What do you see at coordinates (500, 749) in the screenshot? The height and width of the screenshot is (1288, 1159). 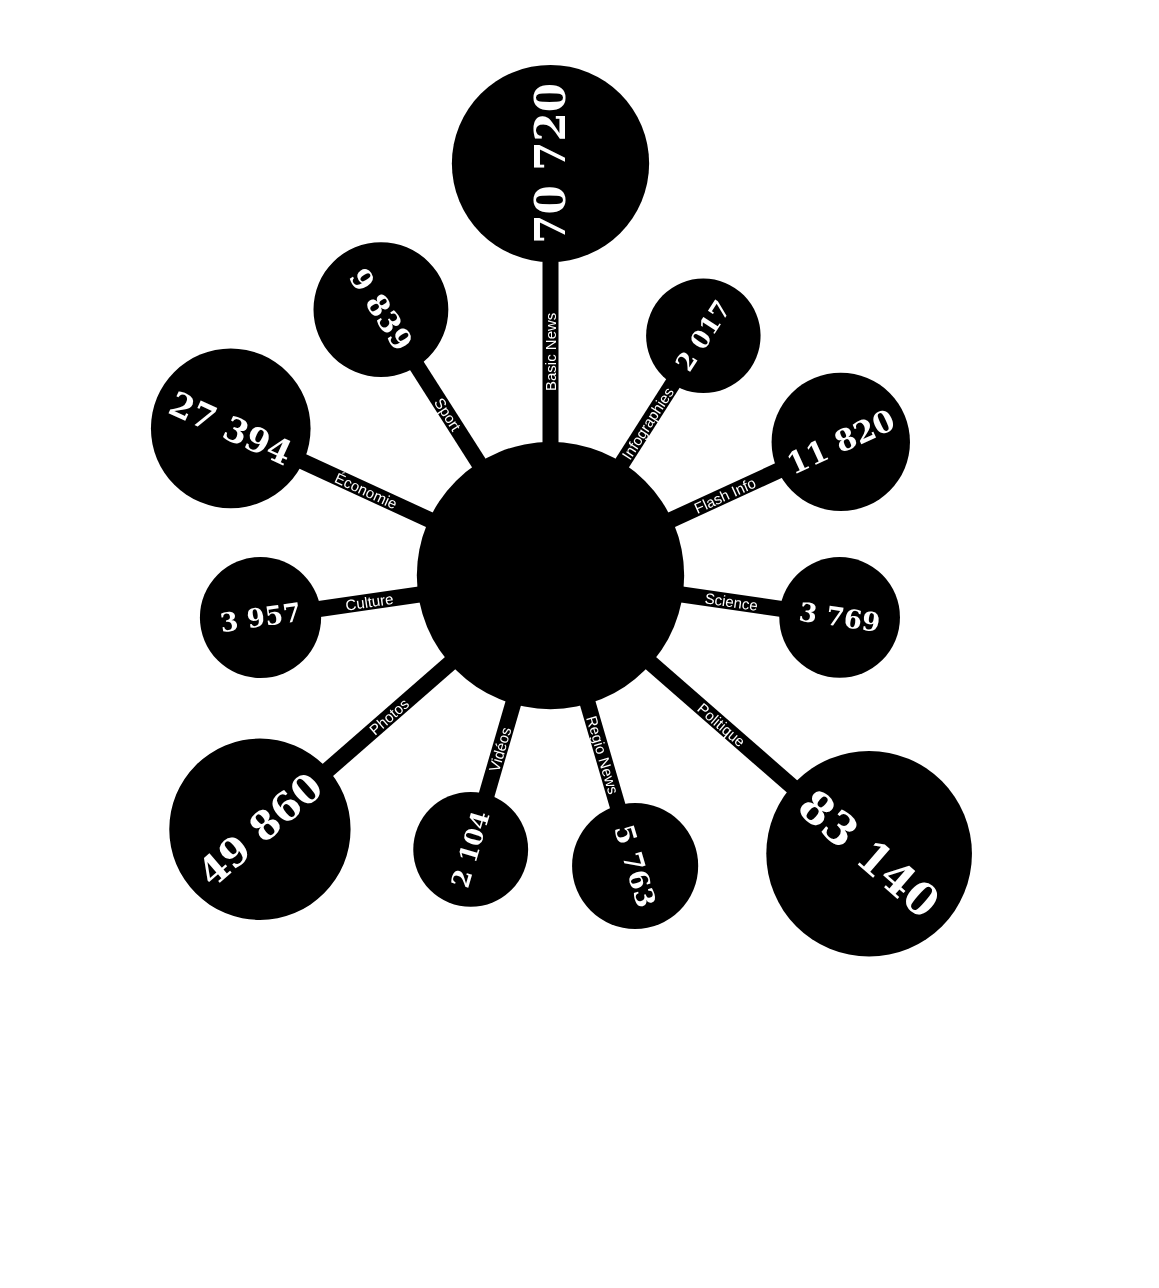 I see `category-label: Vidéos` at bounding box center [500, 749].